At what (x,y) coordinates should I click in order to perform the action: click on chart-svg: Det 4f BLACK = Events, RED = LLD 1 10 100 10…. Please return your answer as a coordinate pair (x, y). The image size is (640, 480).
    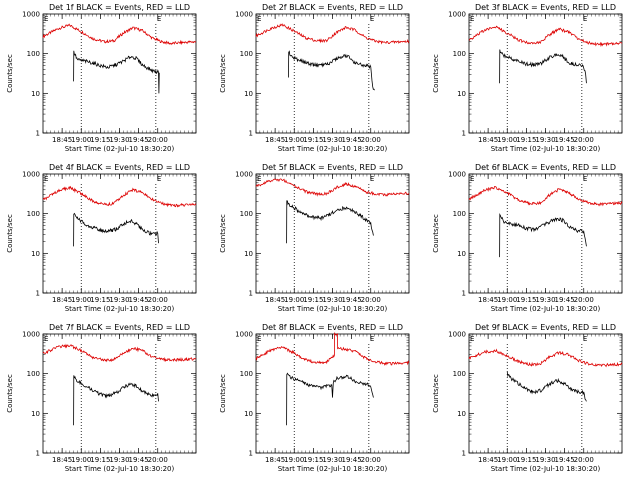
    Looking at the image, I should click on (101, 238).